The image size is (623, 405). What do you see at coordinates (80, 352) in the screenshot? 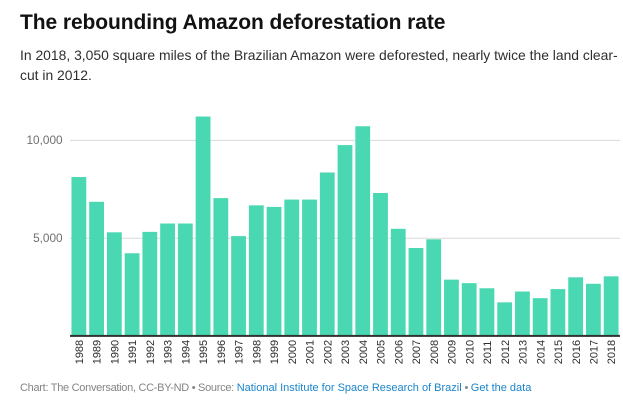
I see `svg-text: 1988` at bounding box center [80, 352].